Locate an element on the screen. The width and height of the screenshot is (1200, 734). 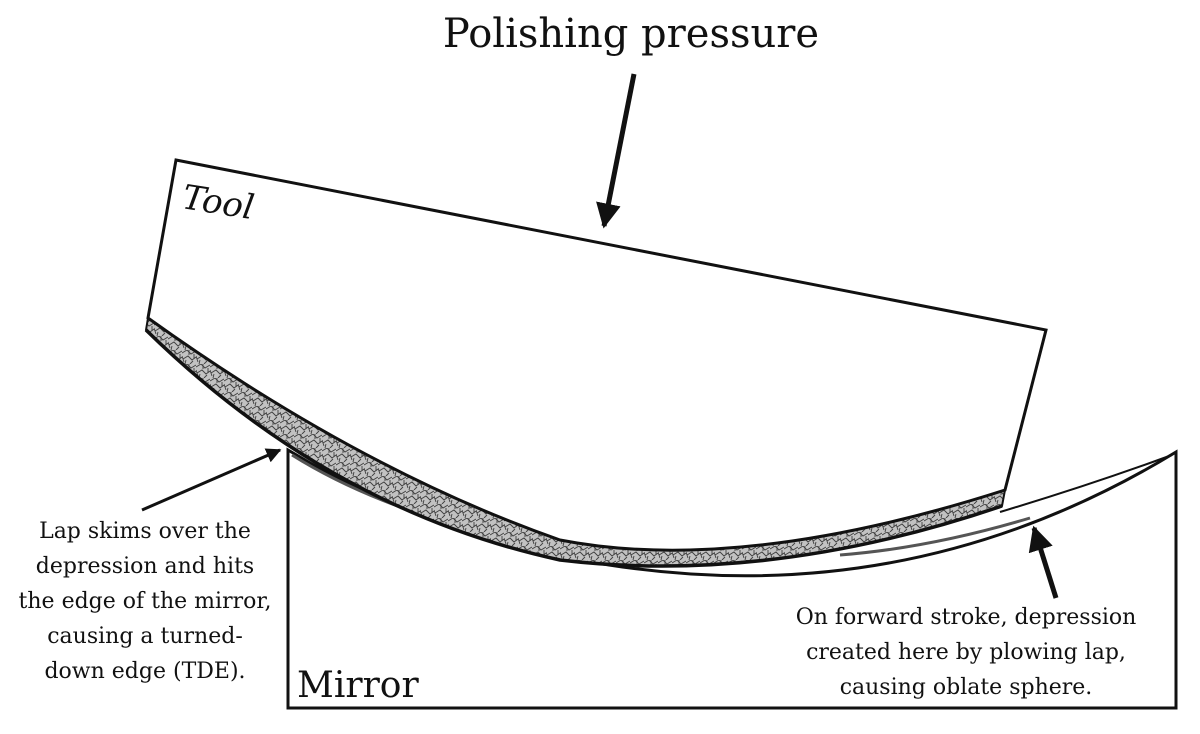
left-note-line: down edge (TDE). is located at coordinates (144, 671).